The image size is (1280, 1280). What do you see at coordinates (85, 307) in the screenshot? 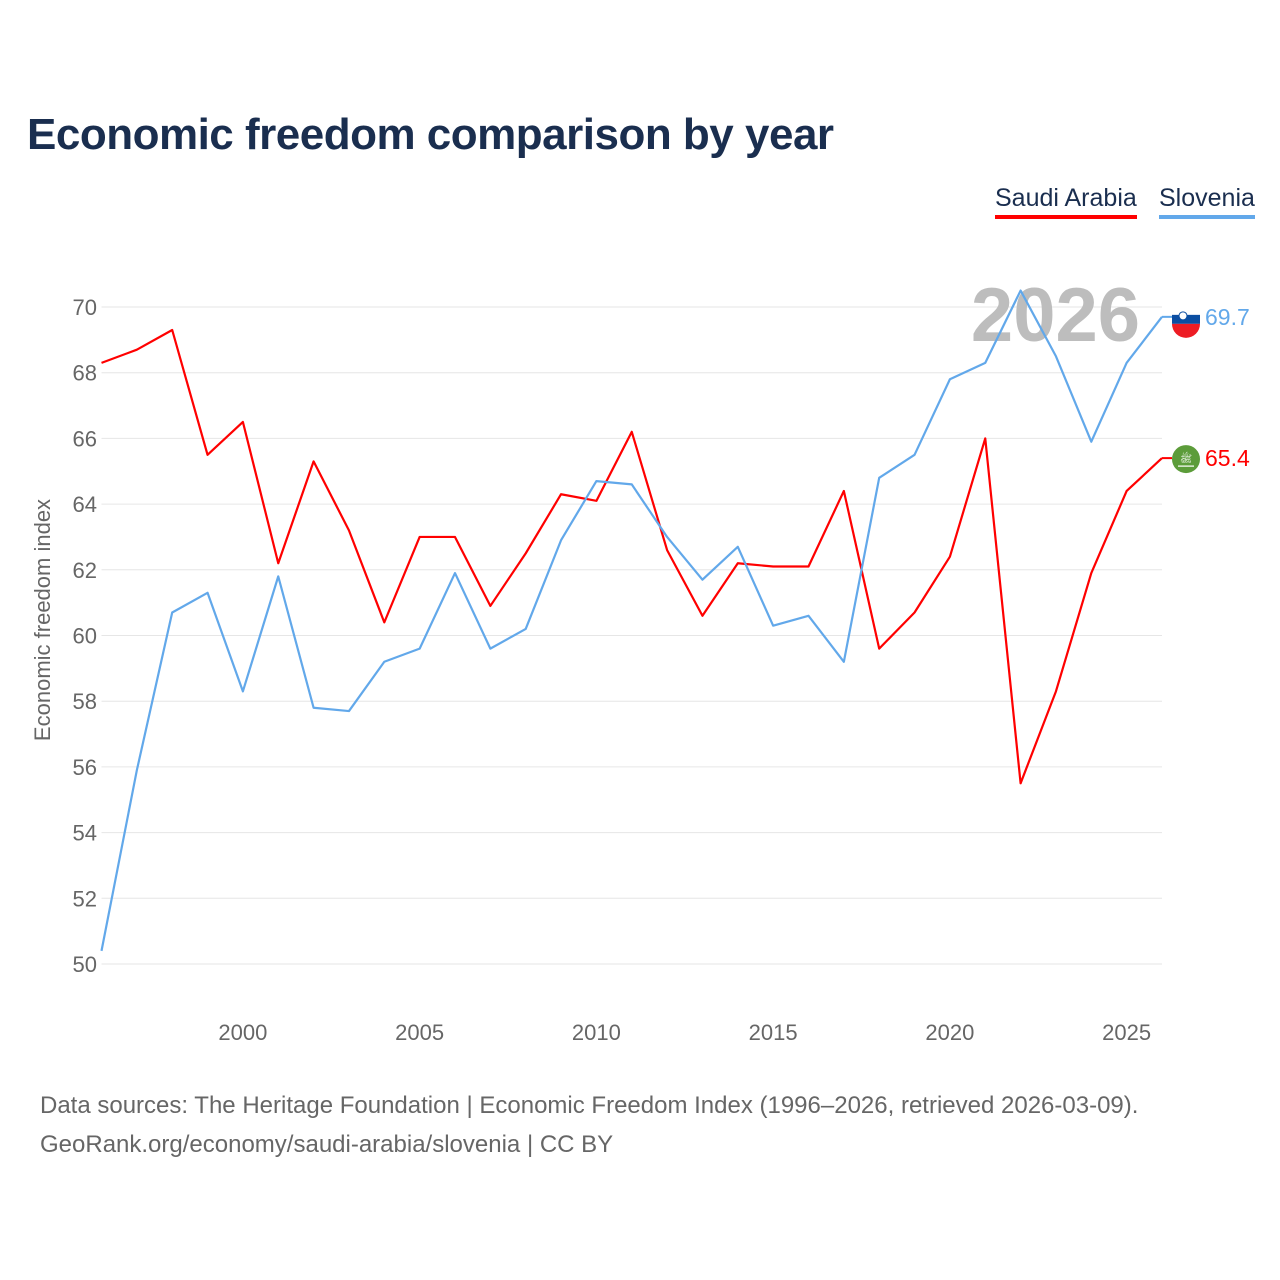
I see `y-tick-label: 70` at bounding box center [85, 307].